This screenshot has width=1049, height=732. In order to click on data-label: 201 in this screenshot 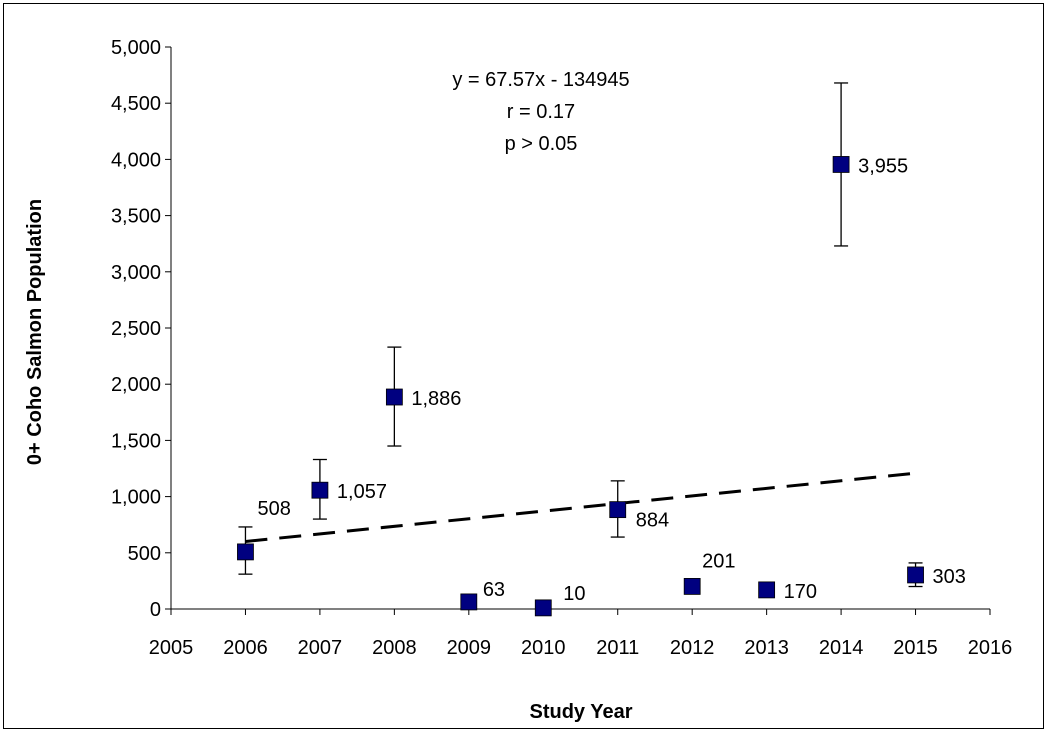, I will do `click(718, 561)`.